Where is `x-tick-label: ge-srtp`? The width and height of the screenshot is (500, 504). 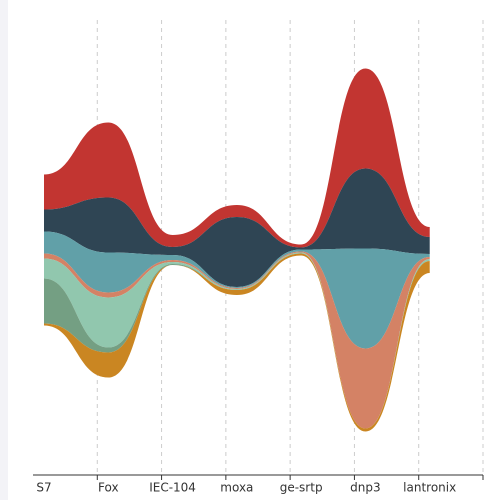
x-tick-label: ge-srtp is located at coordinates (301, 488).